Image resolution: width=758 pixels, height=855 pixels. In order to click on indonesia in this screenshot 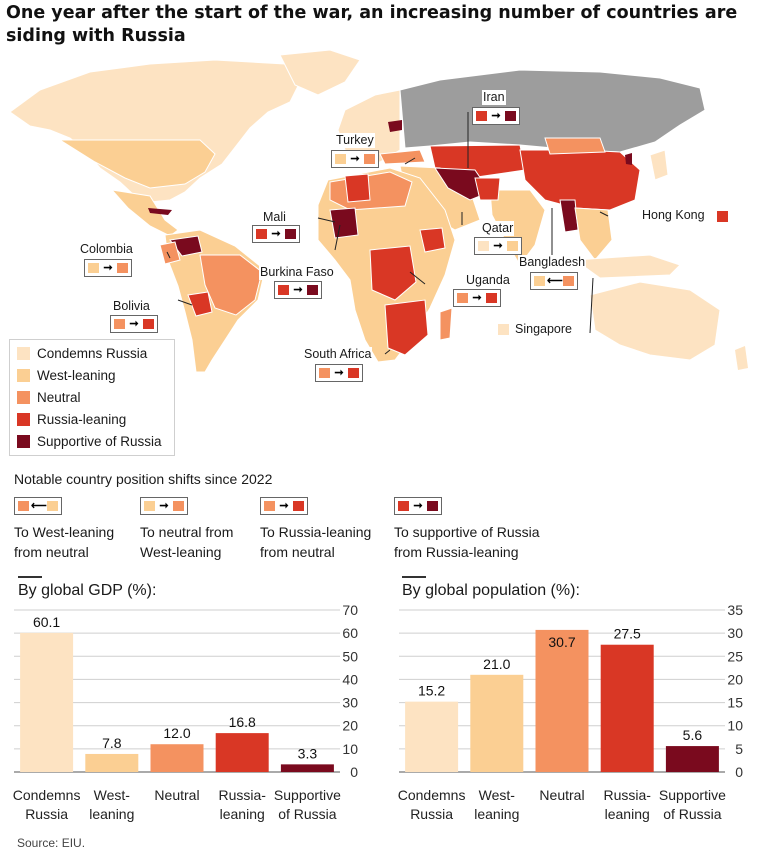, I will do `click(627, 266)`.